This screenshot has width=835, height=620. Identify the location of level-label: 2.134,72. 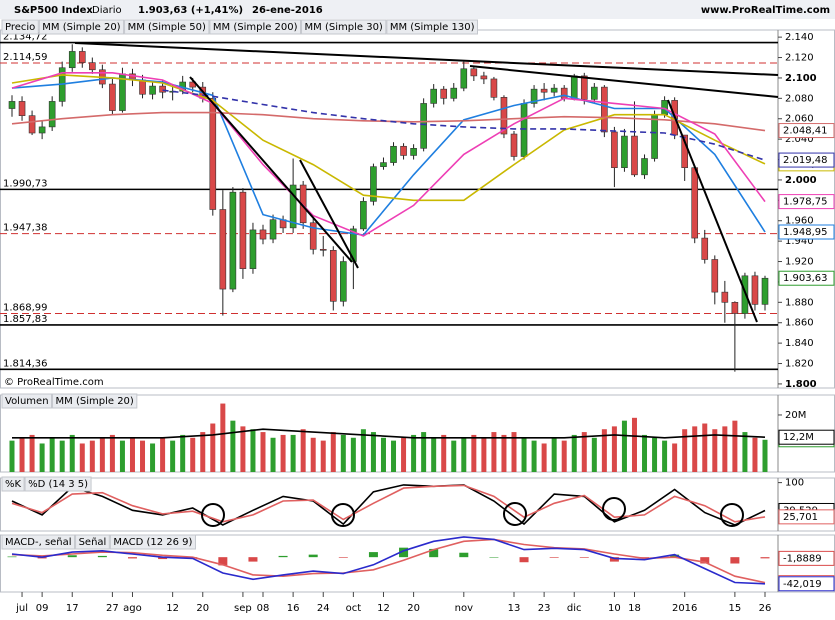
(25, 37).